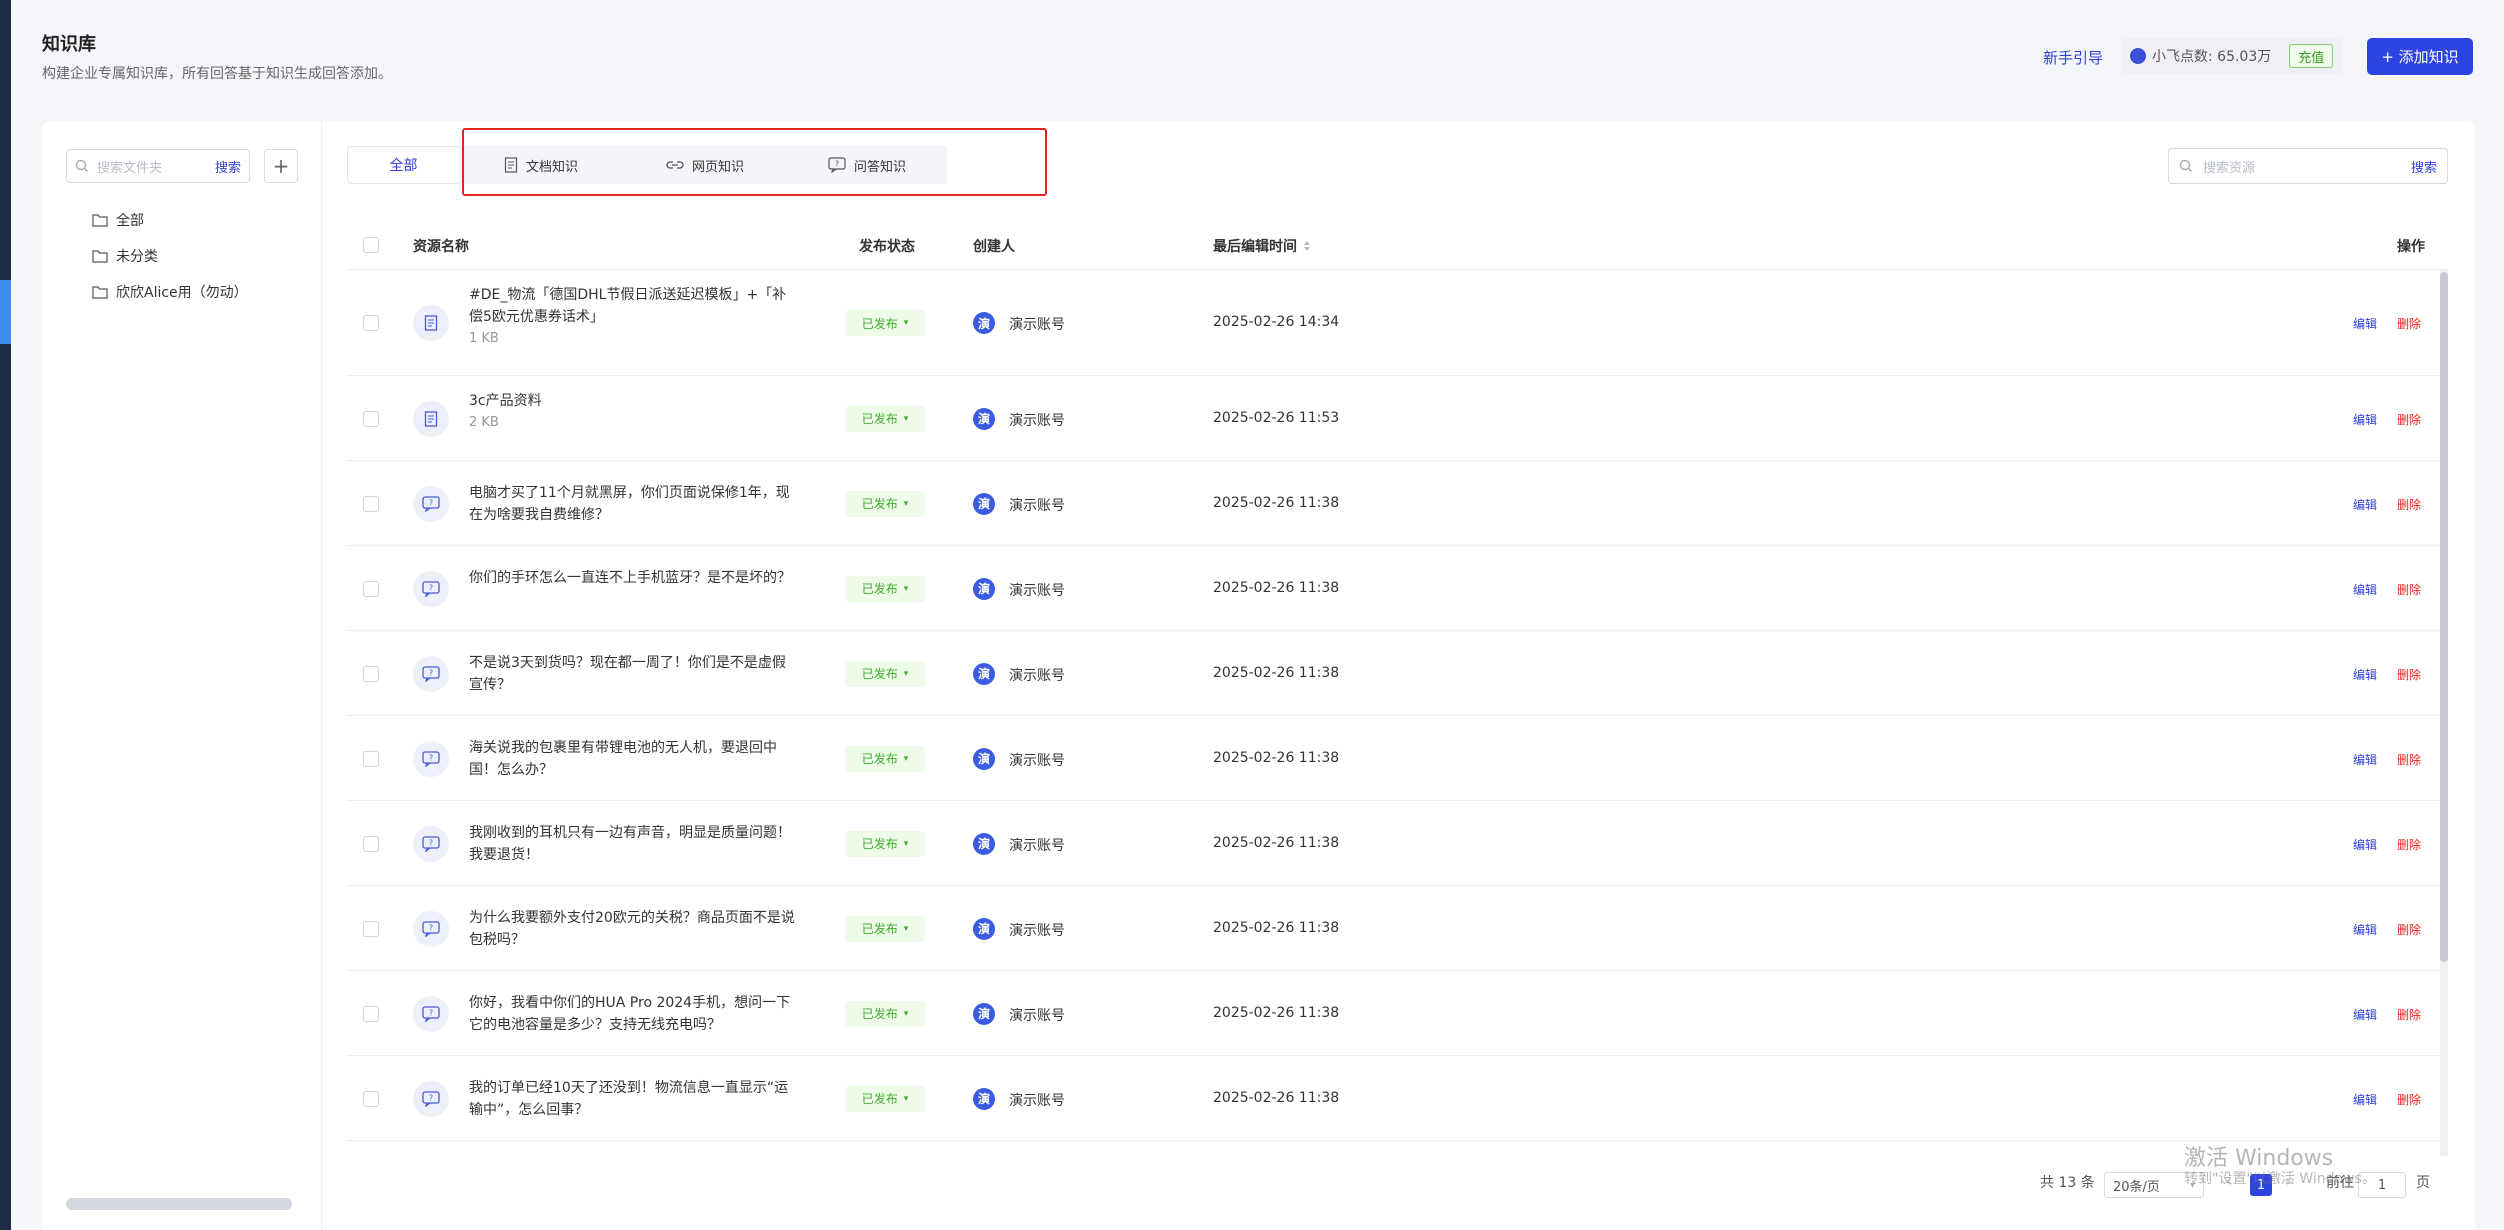 The image size is (2504, 1230). I want to click on recharge-button: 充值, so click(2311, 56).